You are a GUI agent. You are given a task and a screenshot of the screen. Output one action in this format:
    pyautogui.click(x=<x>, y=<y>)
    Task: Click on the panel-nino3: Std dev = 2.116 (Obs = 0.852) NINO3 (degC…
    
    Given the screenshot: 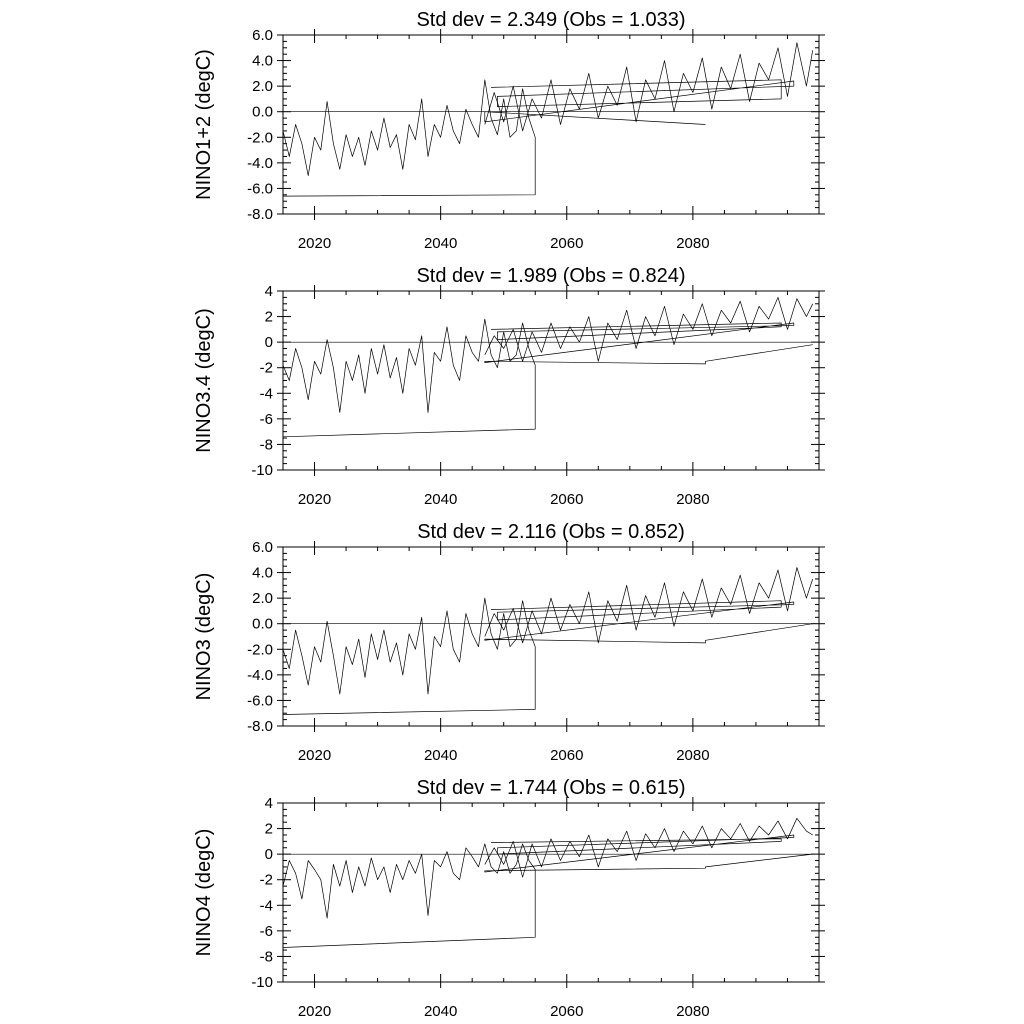 What is the action you would take?
    pyautogui.click(x=509, y=642)
    